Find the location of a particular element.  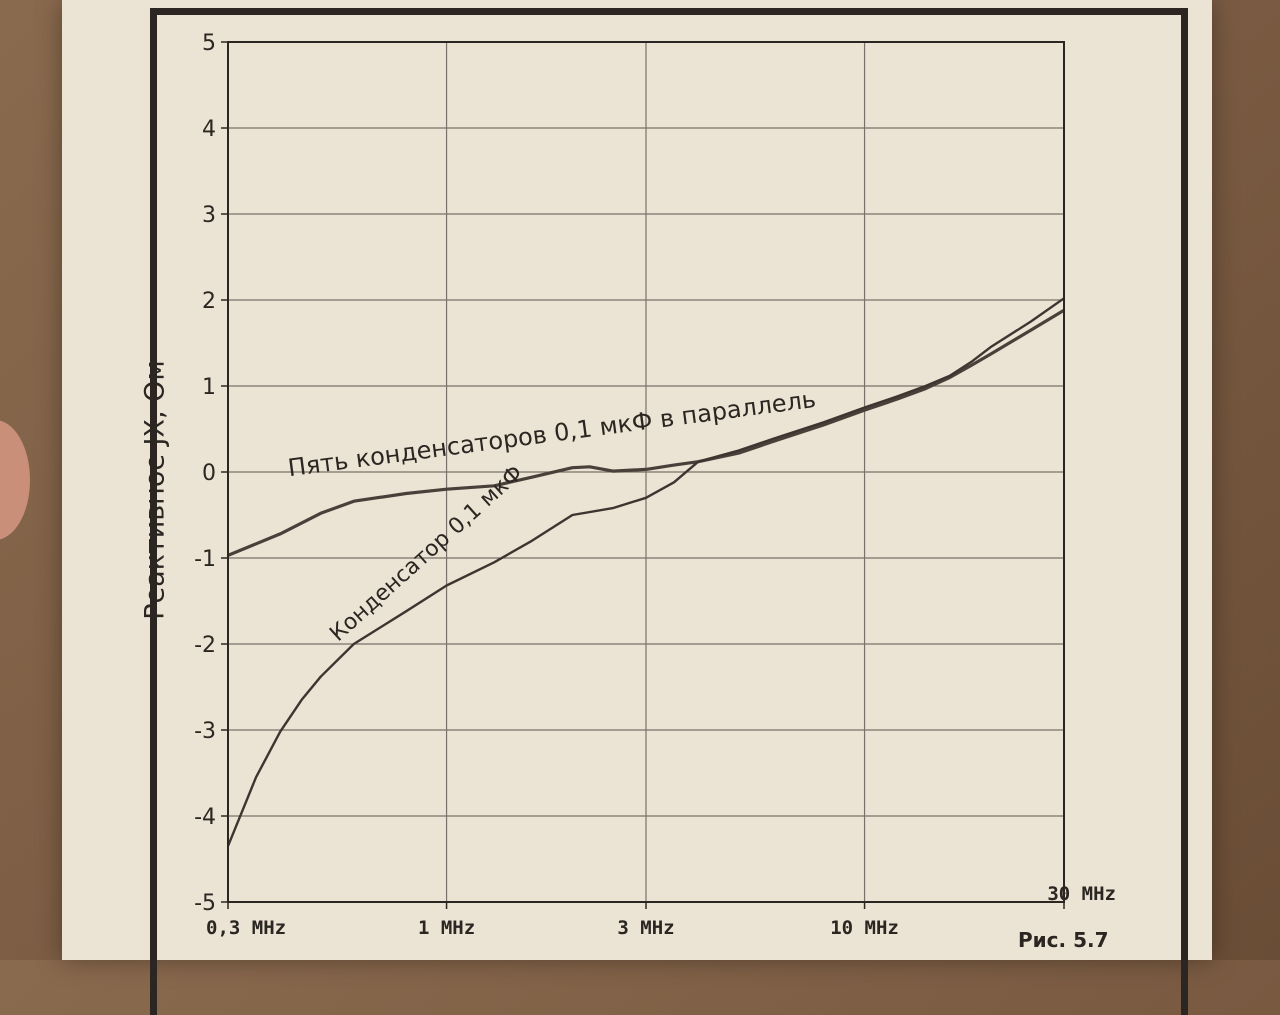

y-tick-labels: 5 4 3 2 1 0 -1 -2 -3 -4 -5 is located at coordinates (205, 473).